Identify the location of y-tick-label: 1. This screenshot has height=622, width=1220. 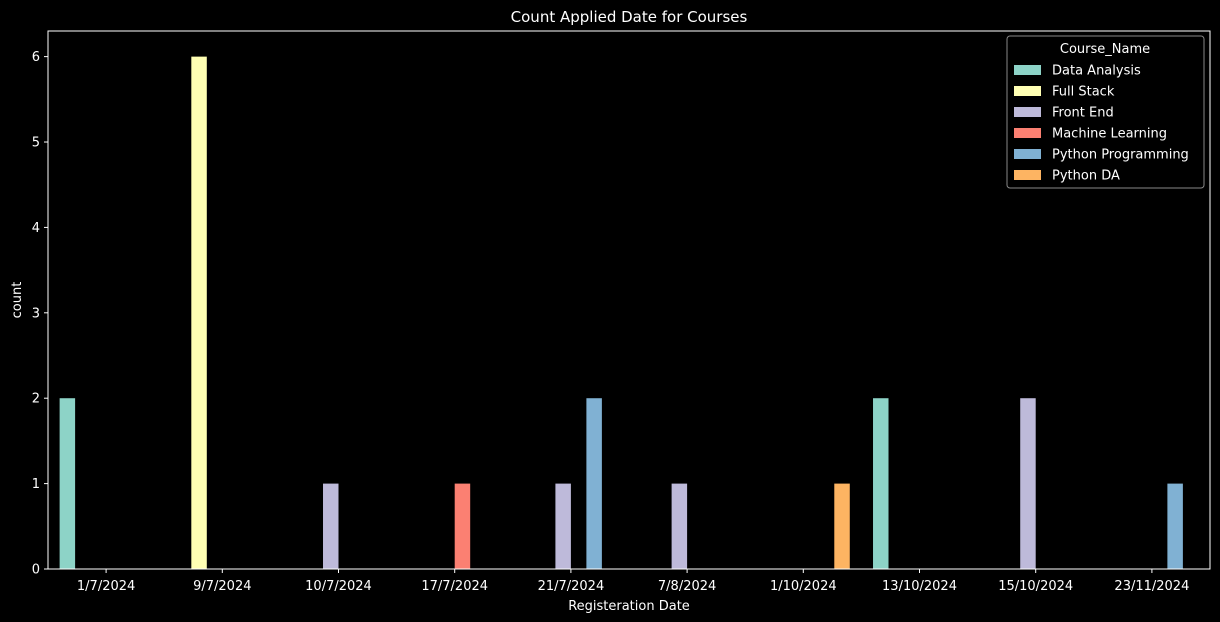
(36, 484).